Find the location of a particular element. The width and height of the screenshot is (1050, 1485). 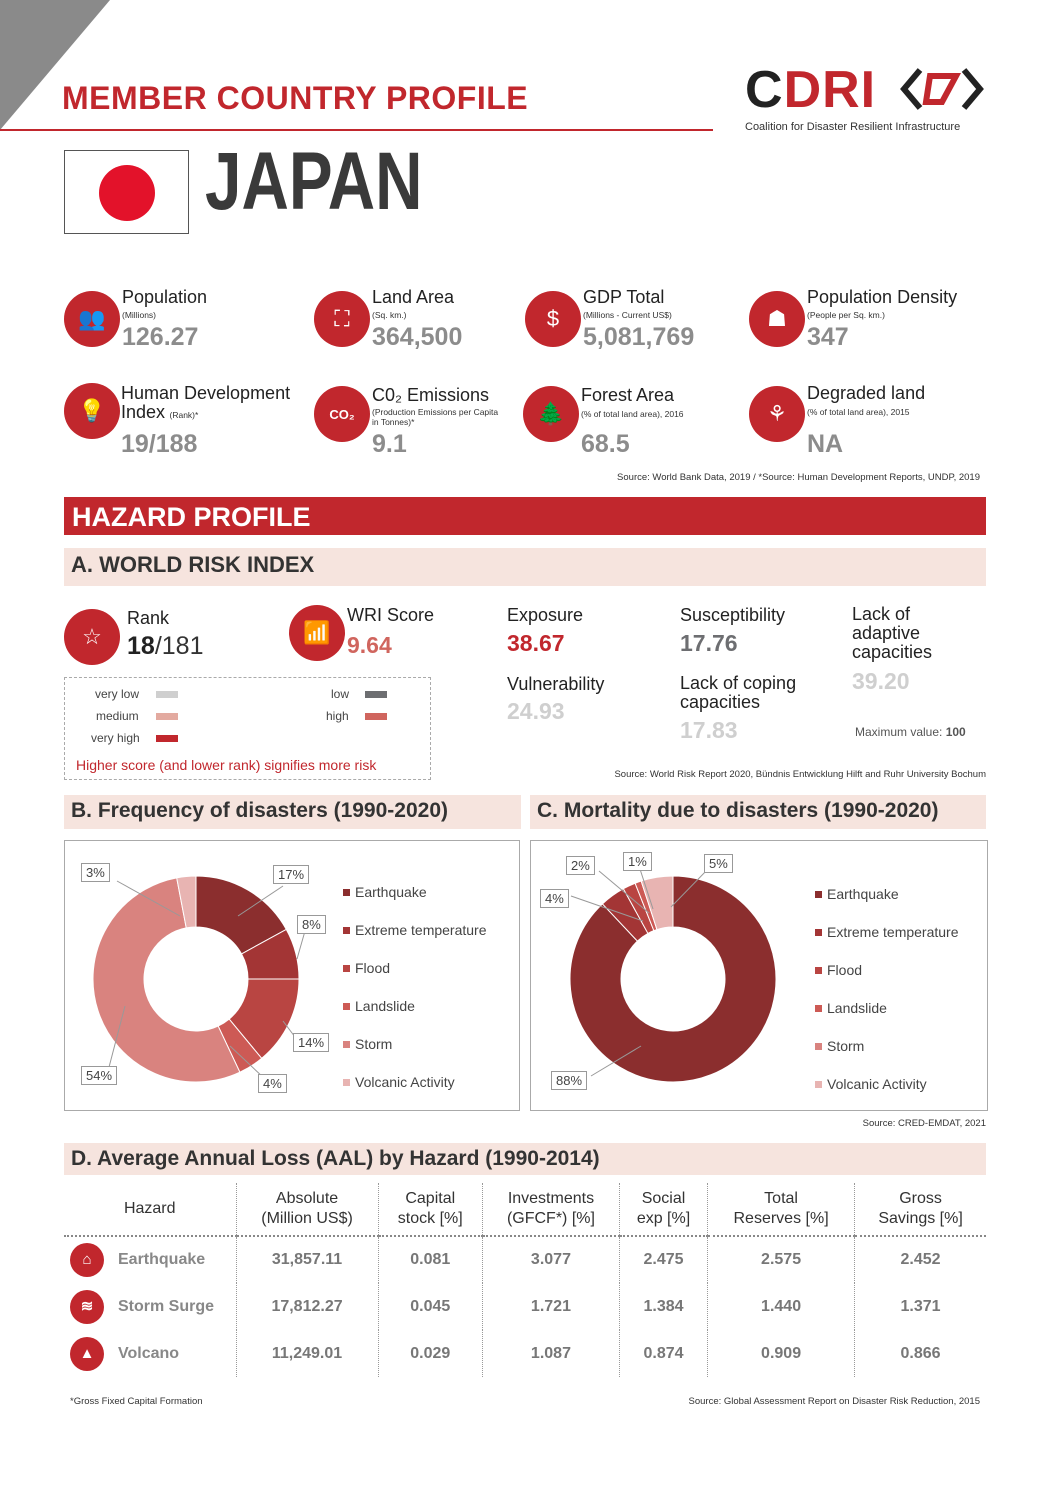

degraded-land-label: Degraded land is located at coordinates (866, 393).